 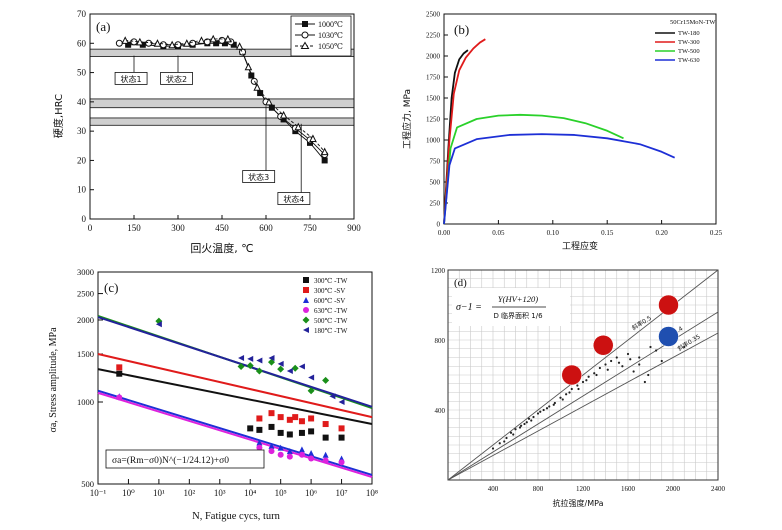 What do you see at coordinates (82, 43) in the screenshot?
I see `y-tick-label: 60` at bounding box center [82, 43].